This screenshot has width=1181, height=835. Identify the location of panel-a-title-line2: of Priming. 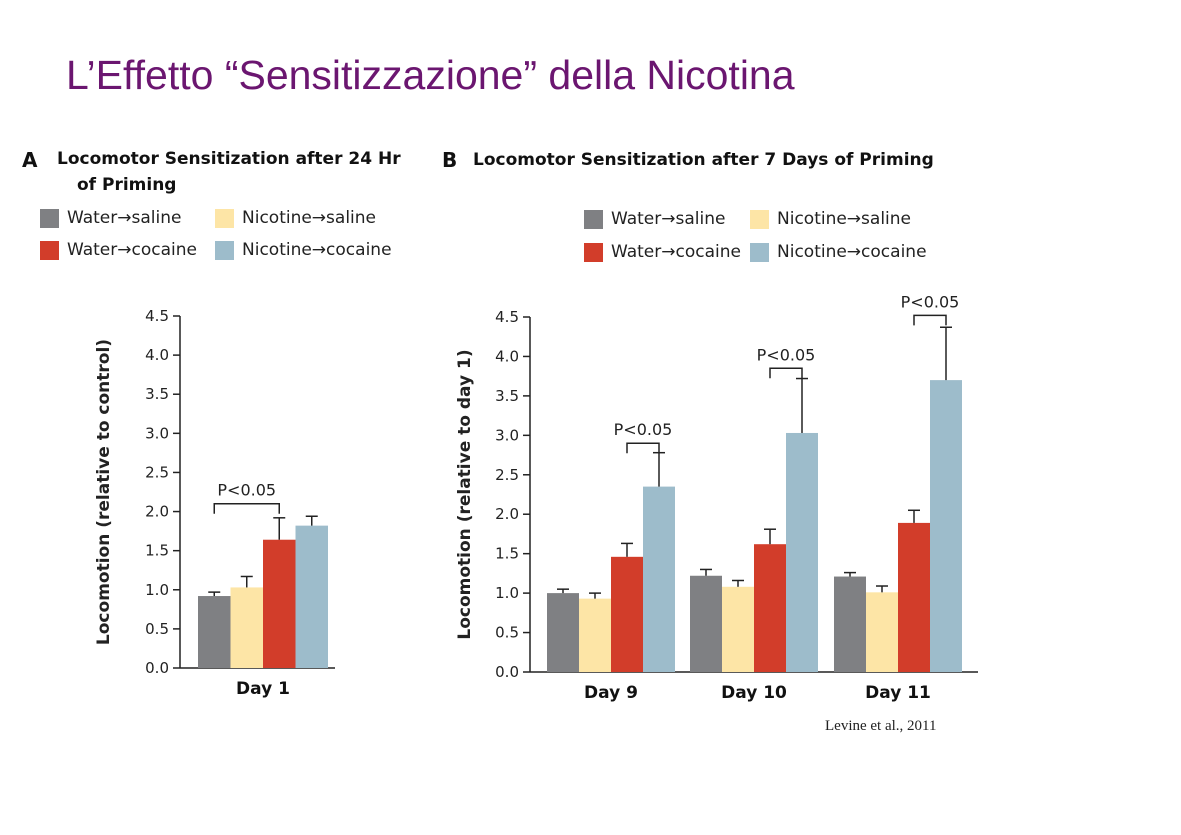
(127, 185).